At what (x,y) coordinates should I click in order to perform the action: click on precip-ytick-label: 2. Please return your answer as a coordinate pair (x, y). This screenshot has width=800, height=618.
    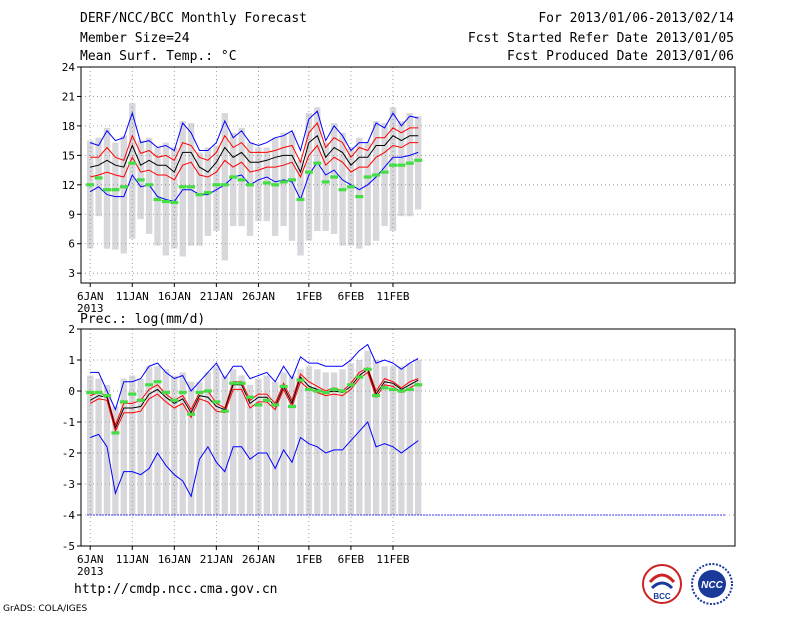
    Looking at the image, I should click on (71, 329).